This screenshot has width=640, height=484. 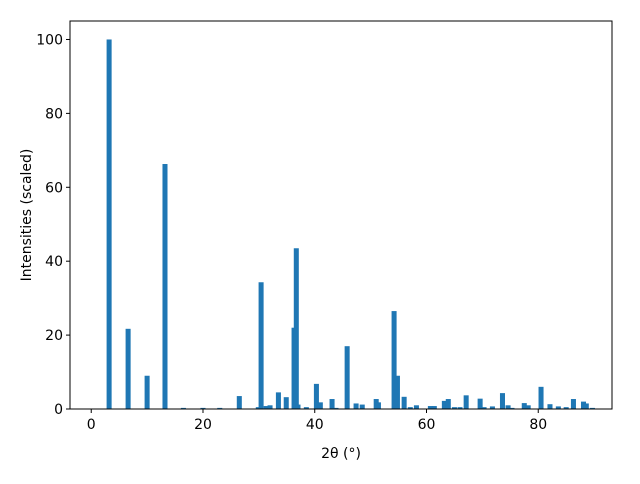 I want to click on y-tick-label: 40, so click(x=54, y=262).